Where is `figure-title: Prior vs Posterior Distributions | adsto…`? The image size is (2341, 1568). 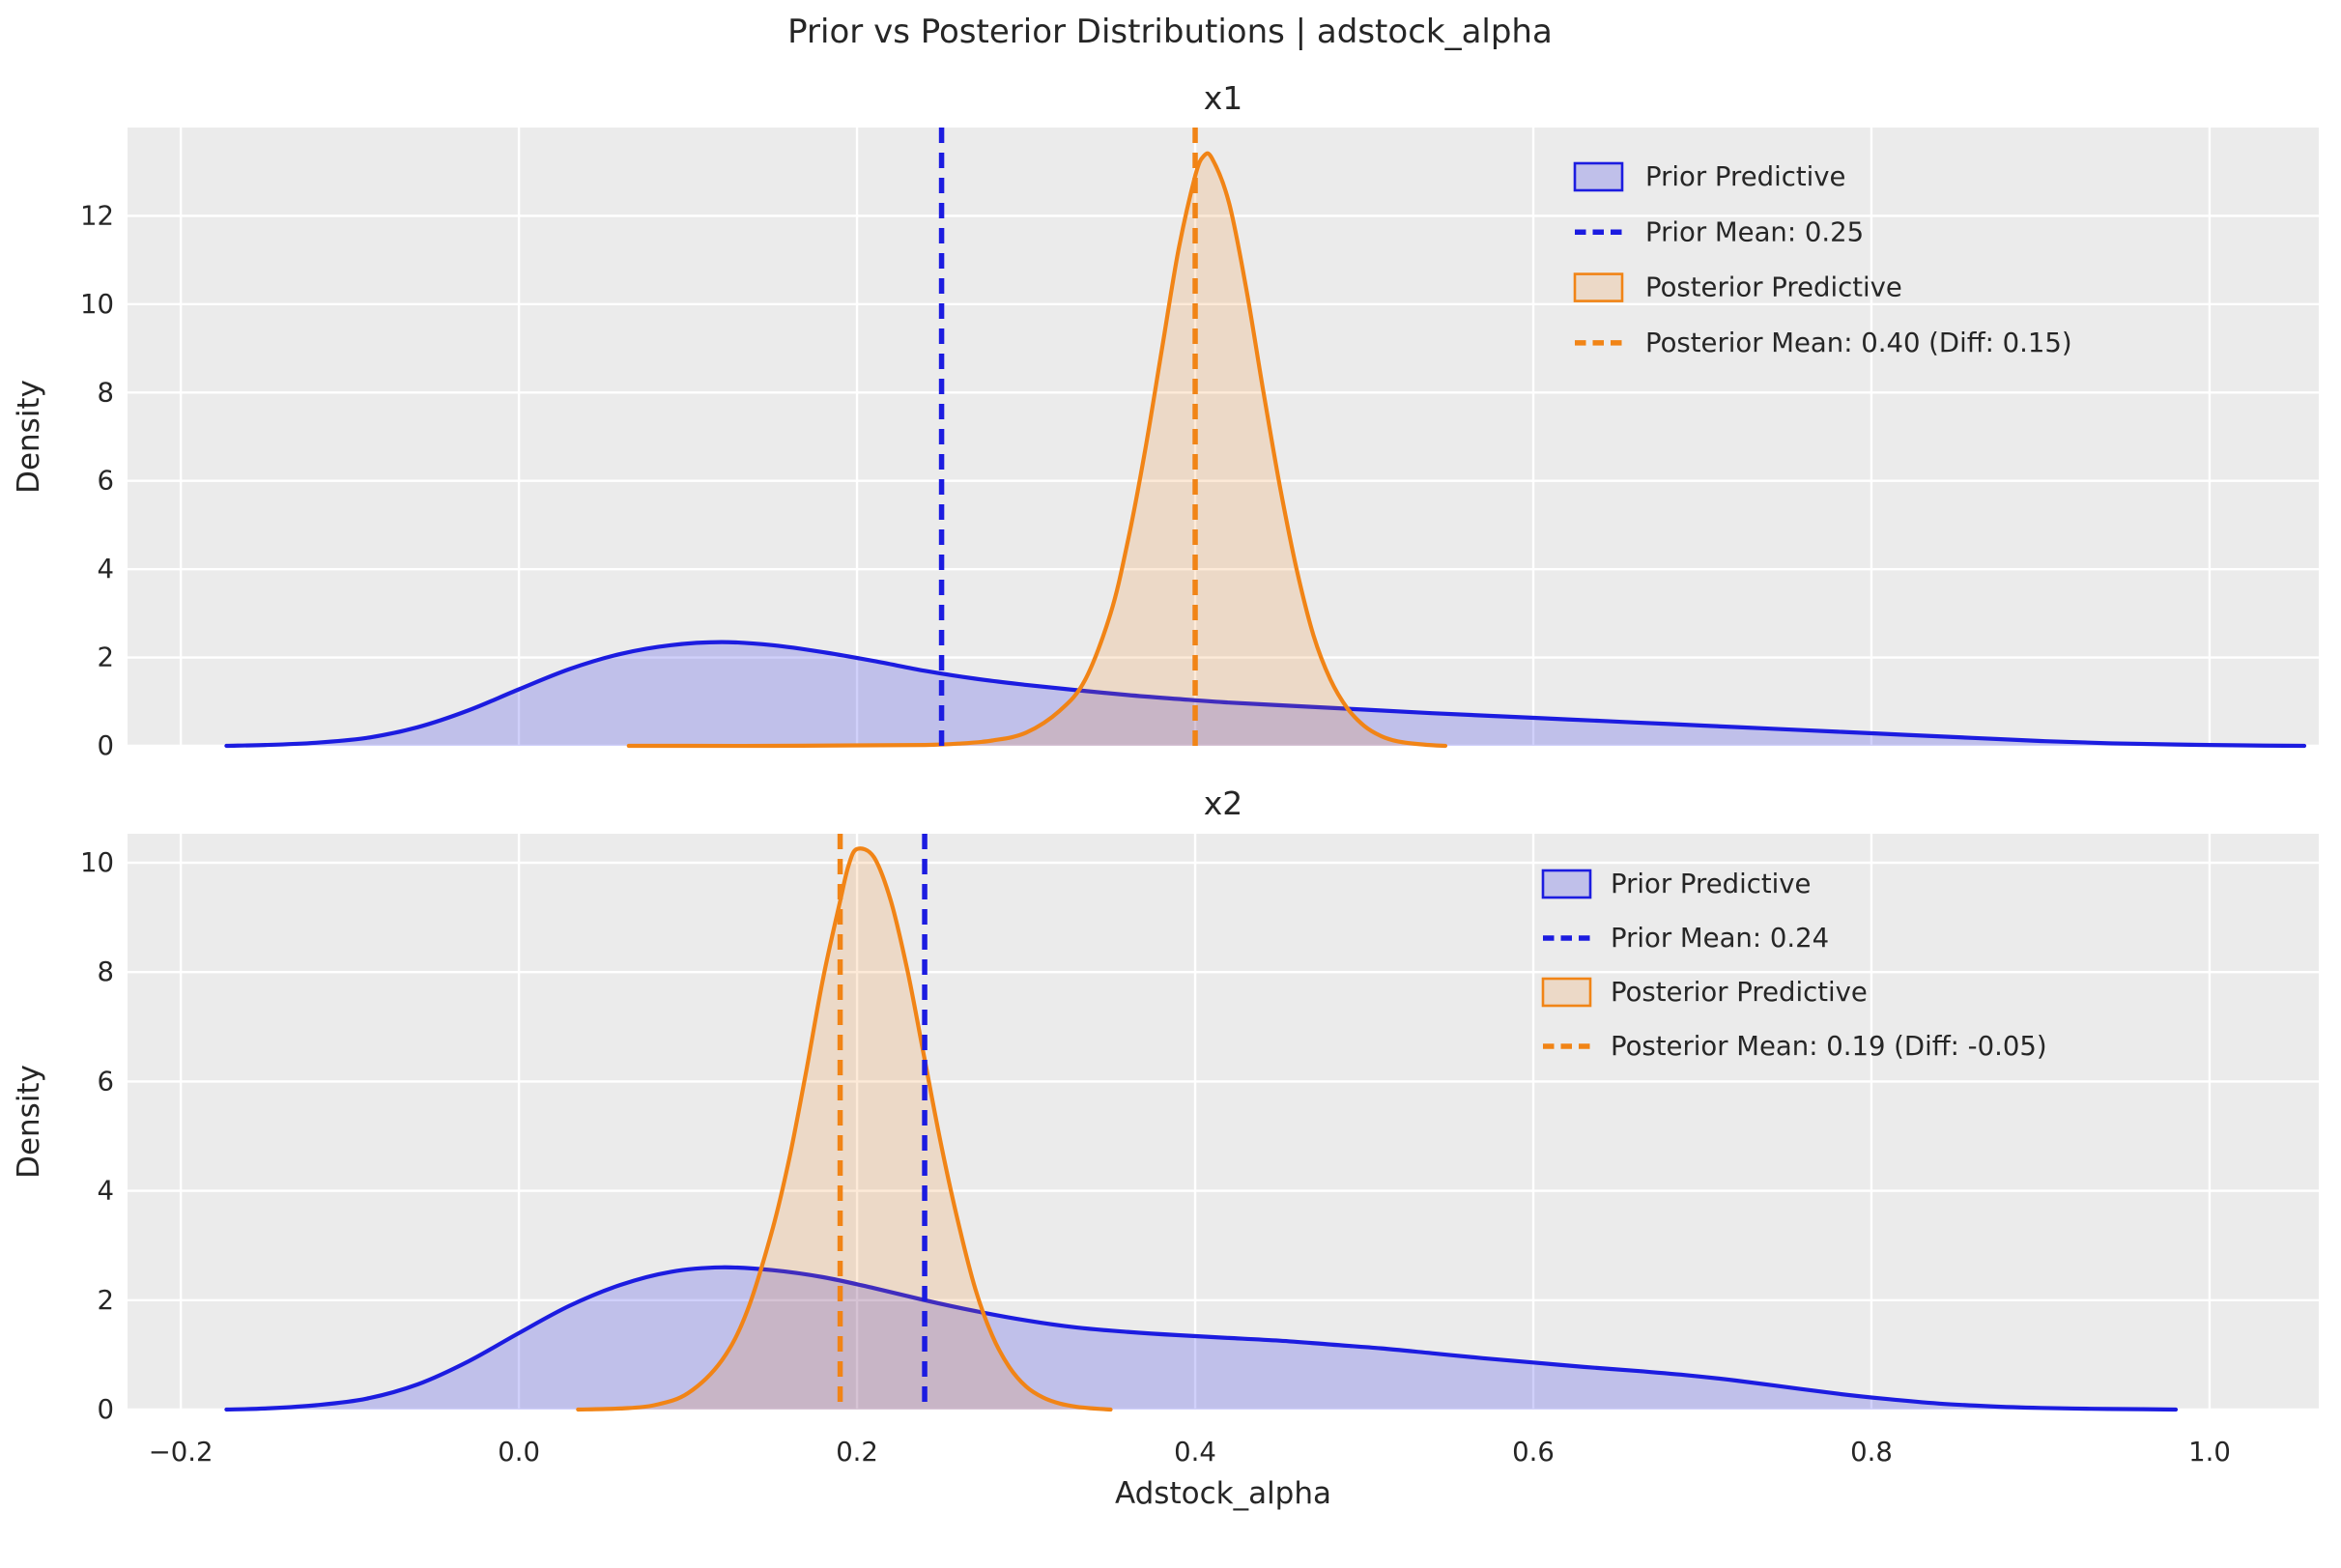 figure-title: Prior vs Posterior Distributions | adsto… is located at coordinates (1170, 32).